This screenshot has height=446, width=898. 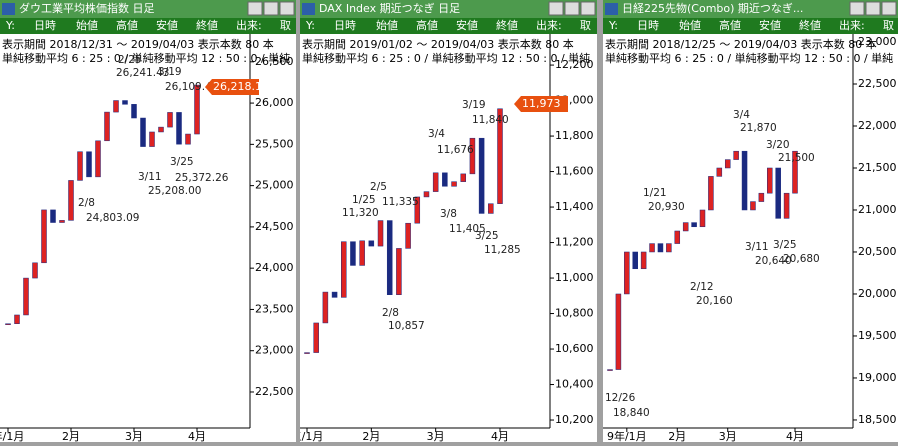 I want to click on y-tick-label: 21,000, so click(x=877, y=209).